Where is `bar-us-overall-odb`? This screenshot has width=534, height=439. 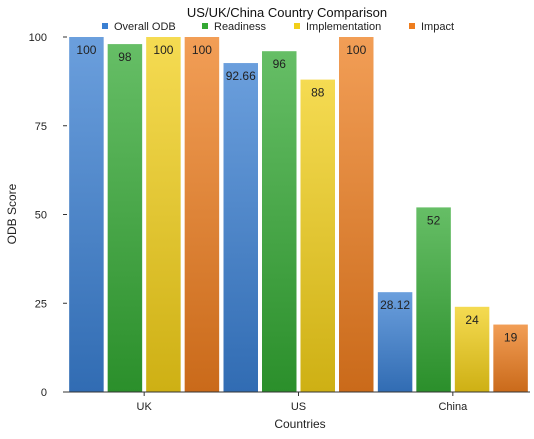
bar-us-overall-odb is located at coordinates (240, 227).